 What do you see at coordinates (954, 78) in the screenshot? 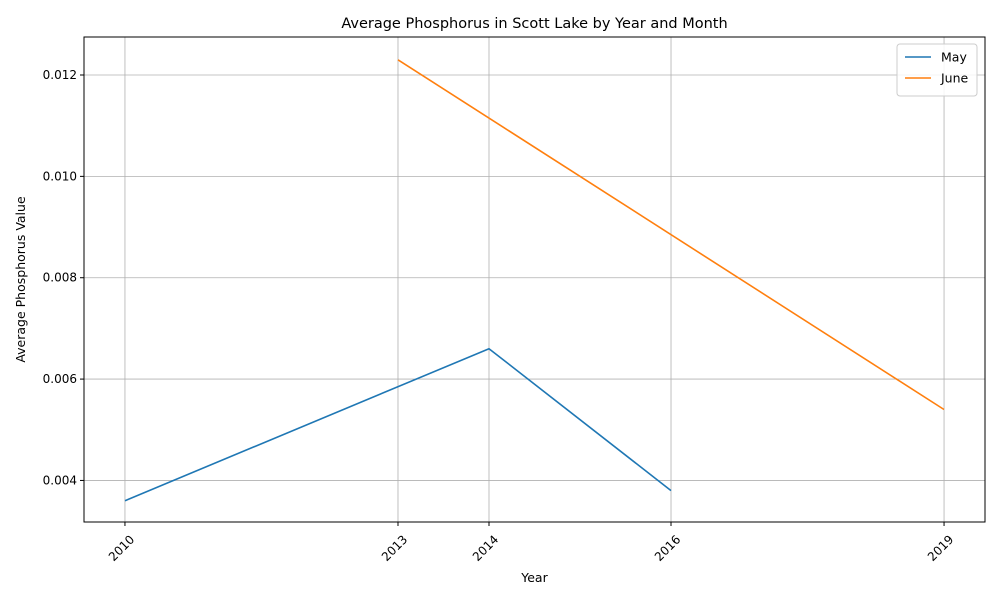
I see `legend-label-june: June` at bounding box center [954, 78].